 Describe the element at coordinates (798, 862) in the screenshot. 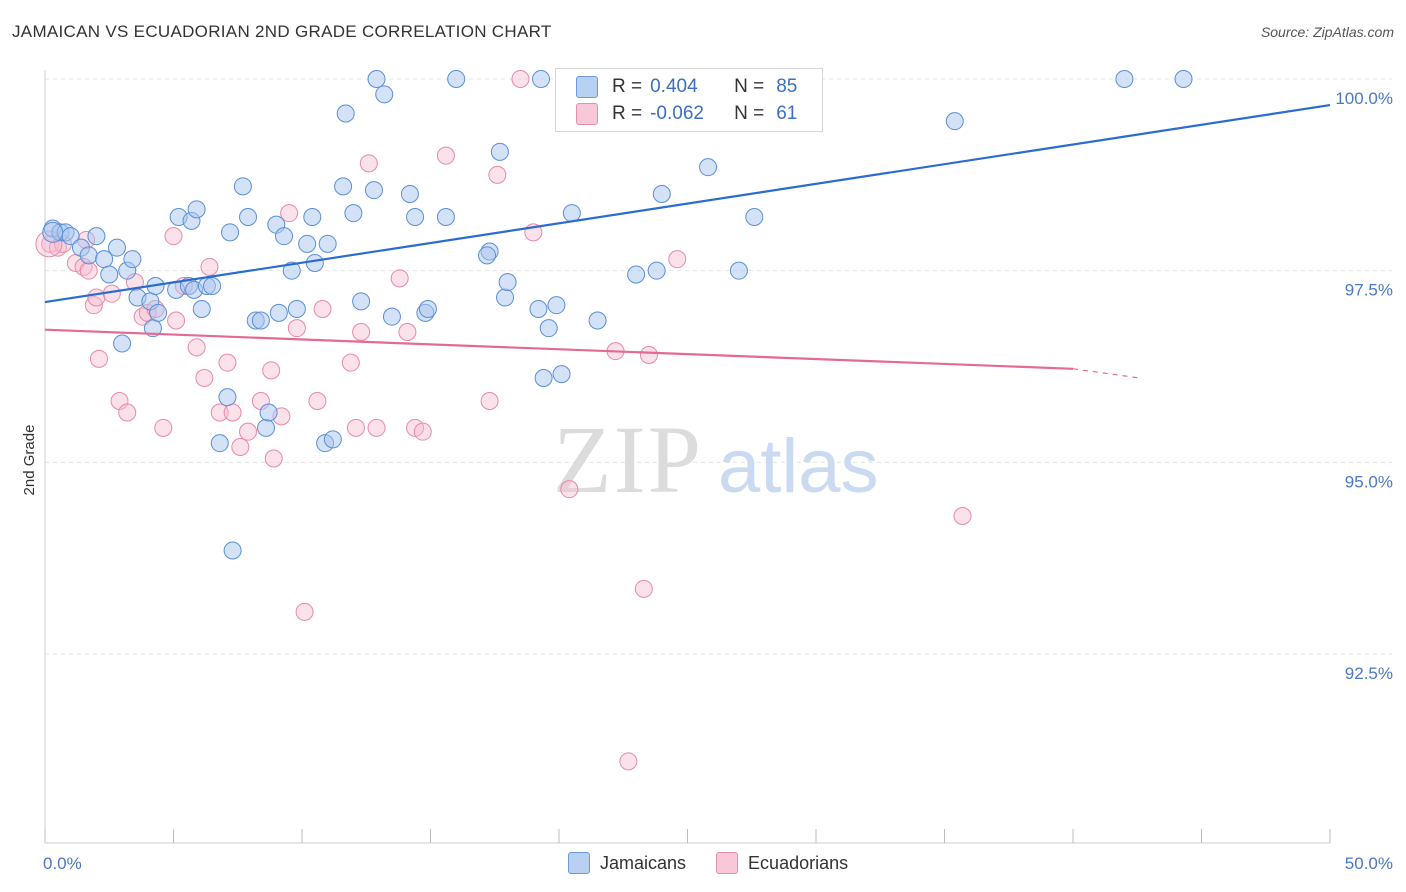

I see `legend-label-ecuadorians: Ecuadorians` at that location.